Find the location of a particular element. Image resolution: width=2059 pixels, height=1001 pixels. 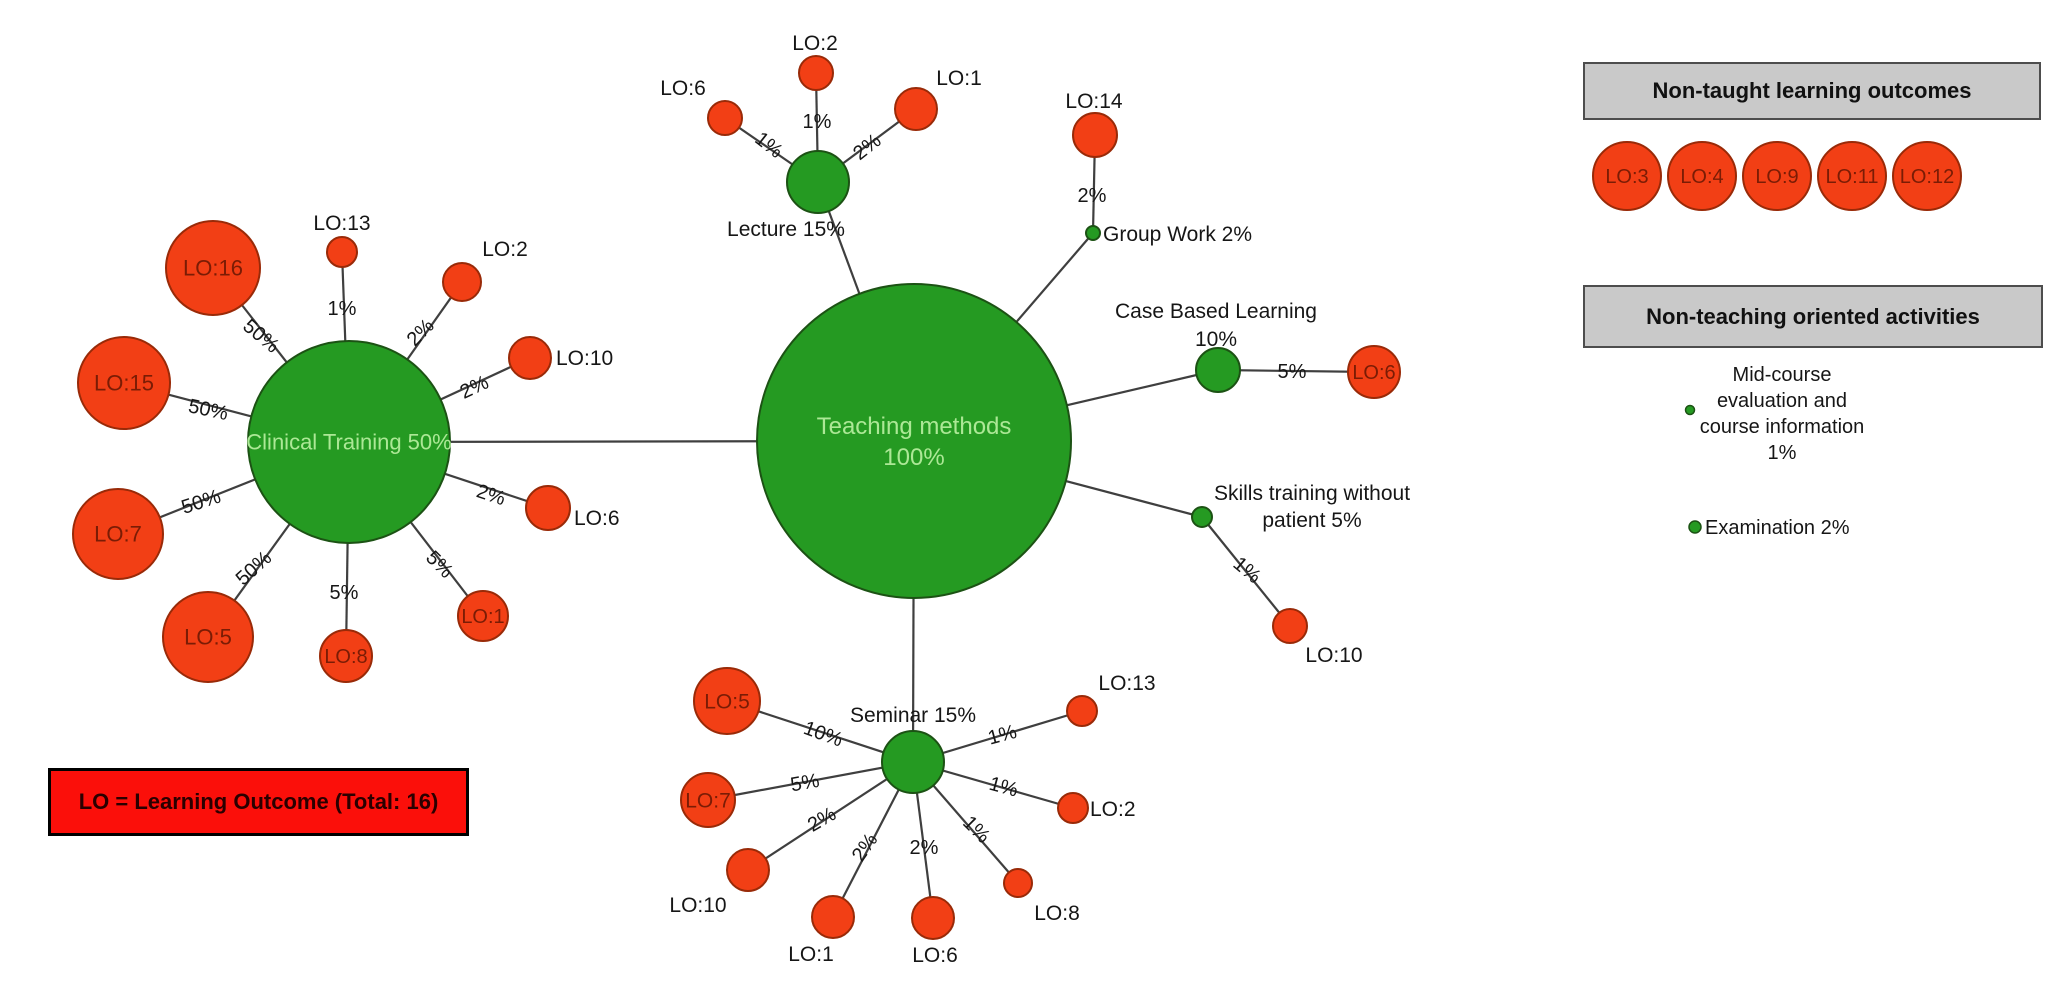

node-c7-circle is located at coordinates (118, 534).